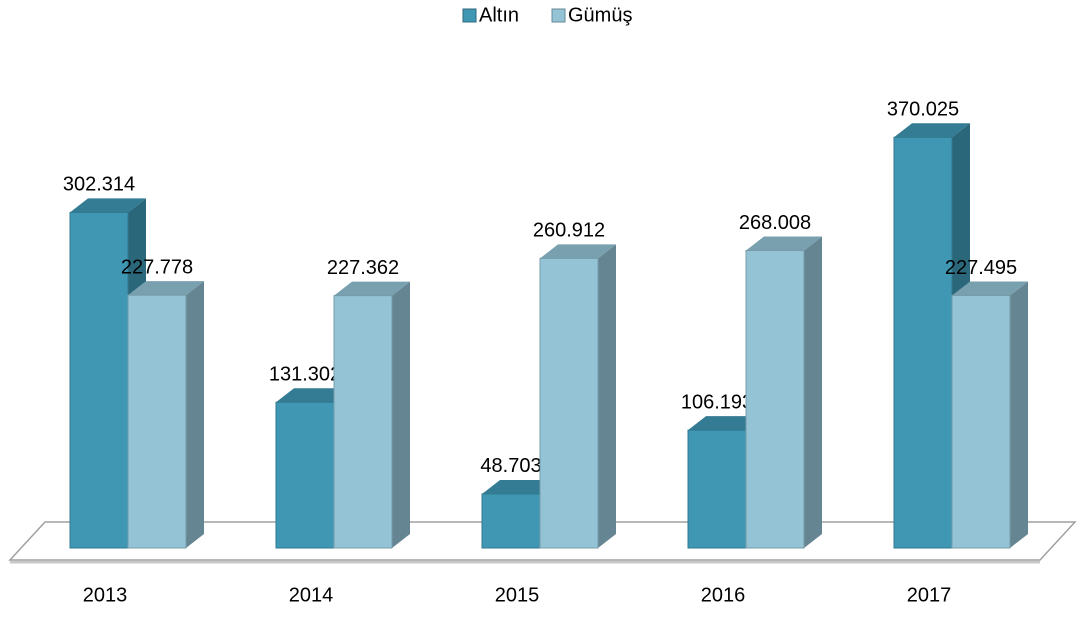 This screenshot has width=1081, height=620. Describe the element at coordinates (510, 466) in the screenshot. I see `data-label: 48.703` at that location.